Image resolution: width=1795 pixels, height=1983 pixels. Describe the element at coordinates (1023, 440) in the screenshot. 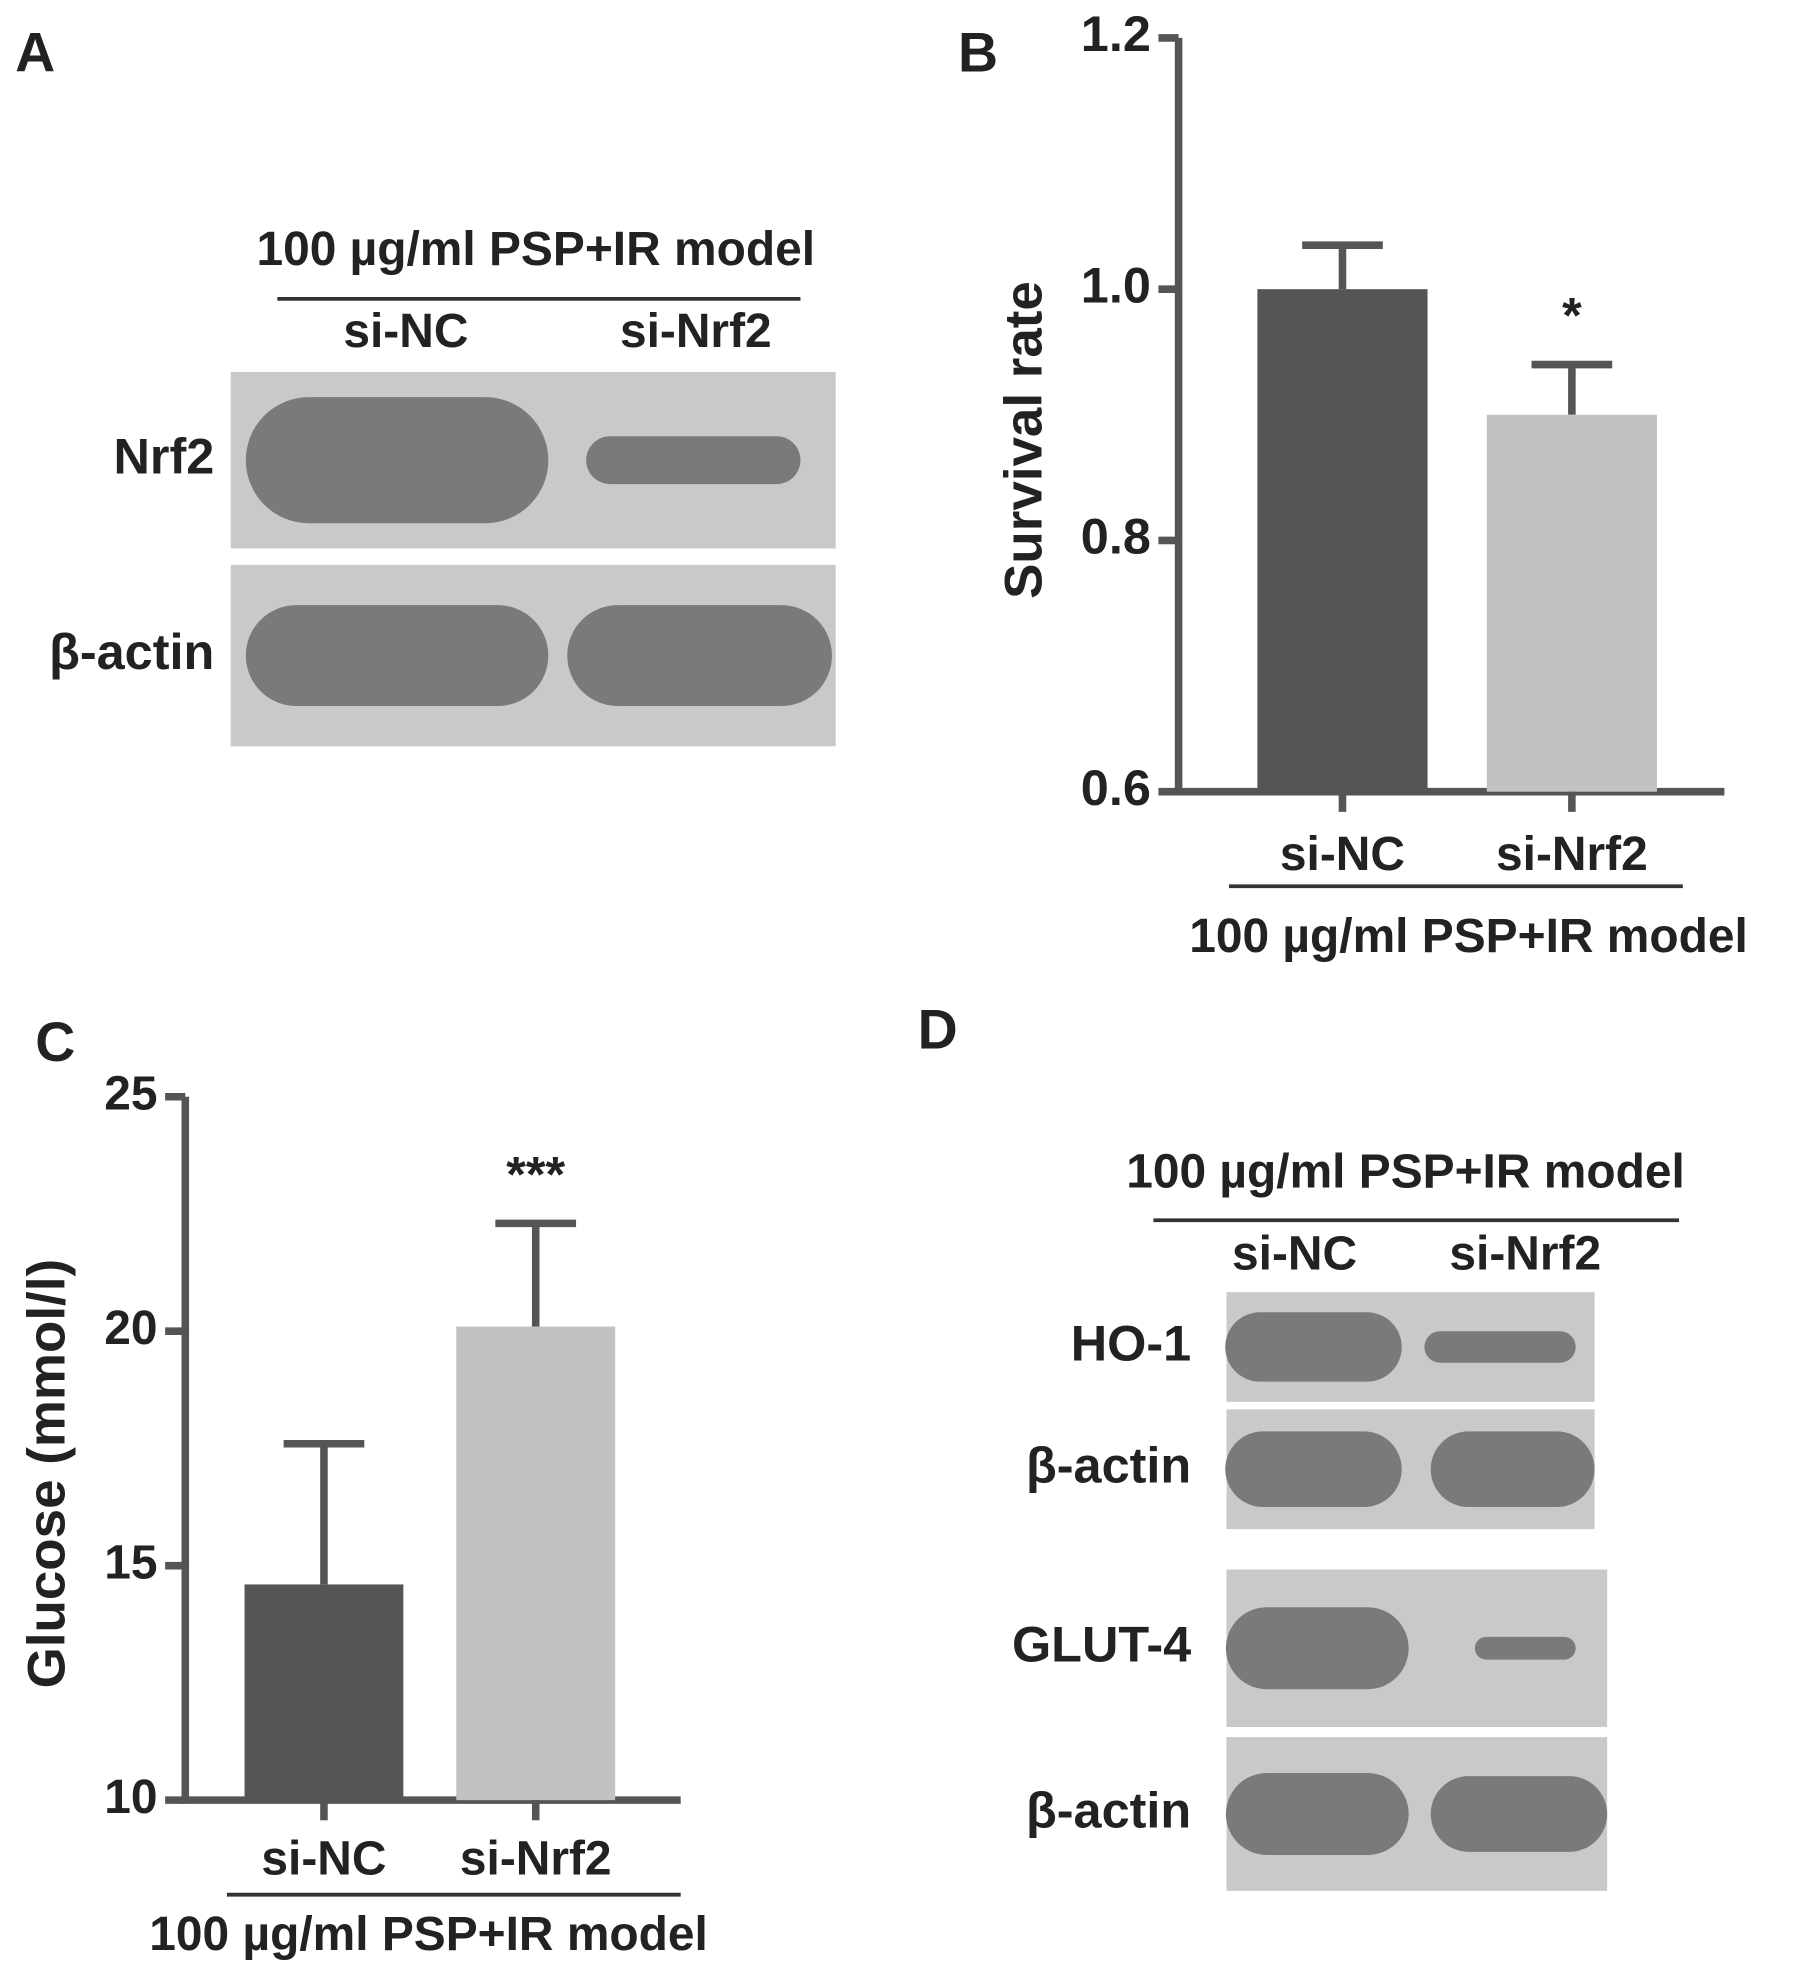

I see `y-axis-label: Survival rate` at that location.